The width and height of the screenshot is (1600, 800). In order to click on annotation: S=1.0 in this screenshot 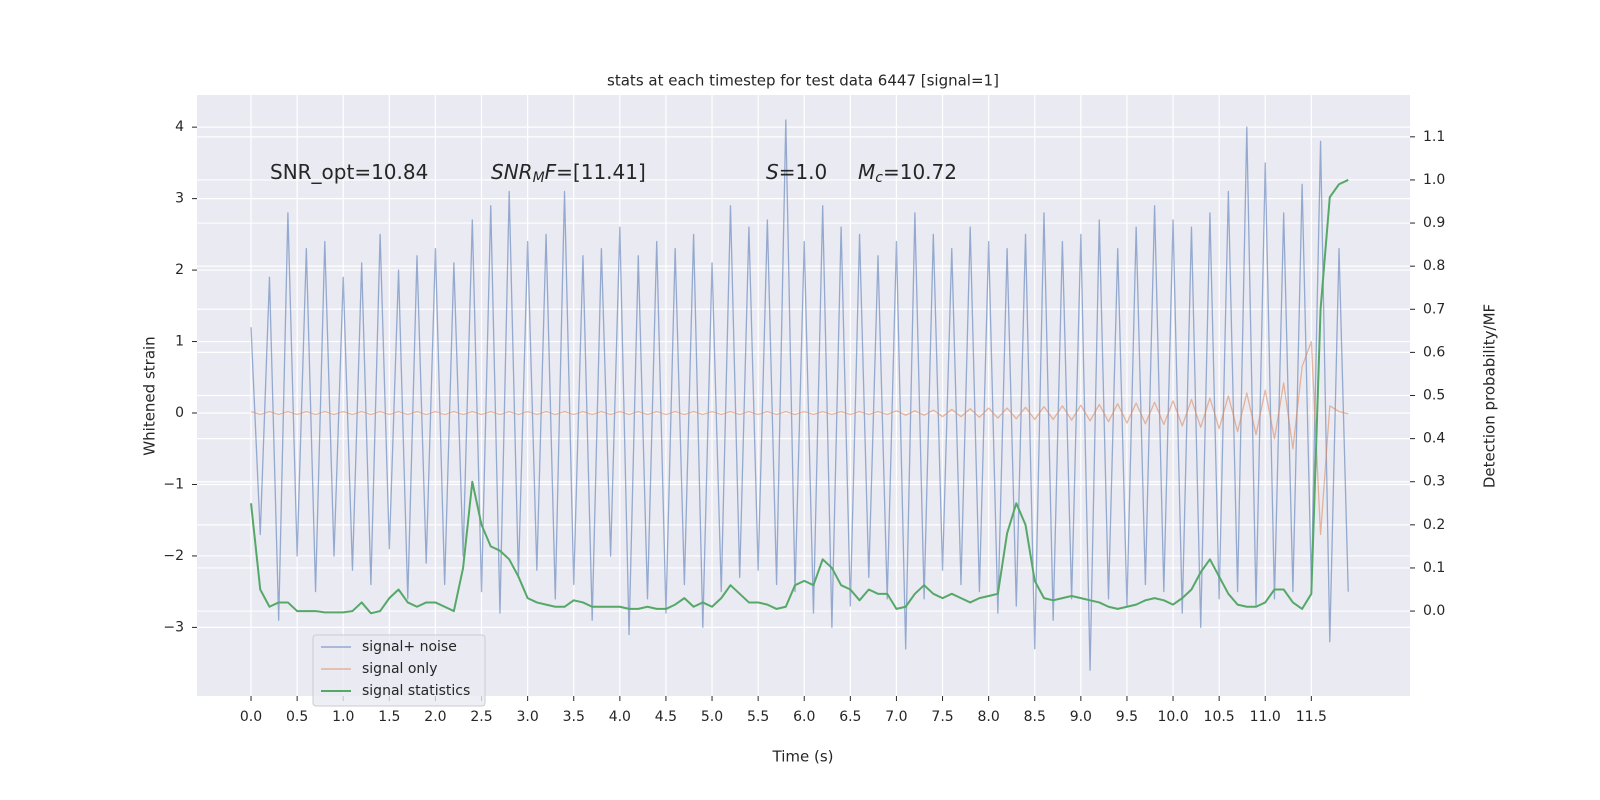, I will do `click(796, 172)`.